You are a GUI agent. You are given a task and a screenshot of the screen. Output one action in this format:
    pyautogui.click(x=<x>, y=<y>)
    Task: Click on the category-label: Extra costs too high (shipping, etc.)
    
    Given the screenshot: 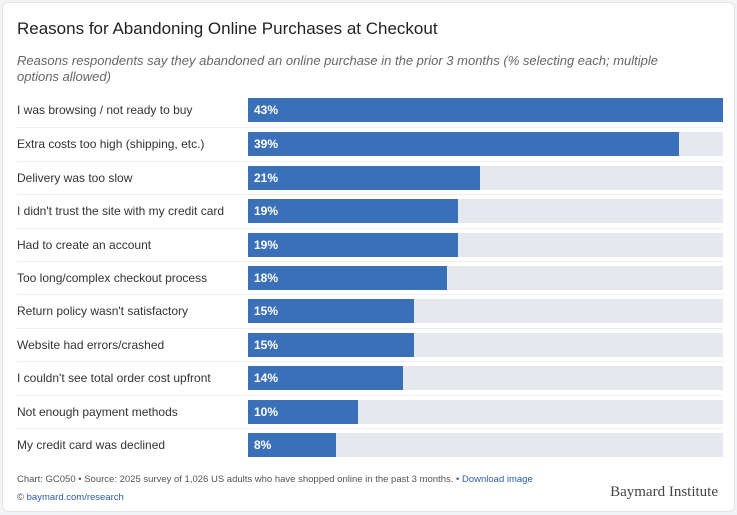 What is the action you would take?
    pyautogui.click(x=111, y=144)
    